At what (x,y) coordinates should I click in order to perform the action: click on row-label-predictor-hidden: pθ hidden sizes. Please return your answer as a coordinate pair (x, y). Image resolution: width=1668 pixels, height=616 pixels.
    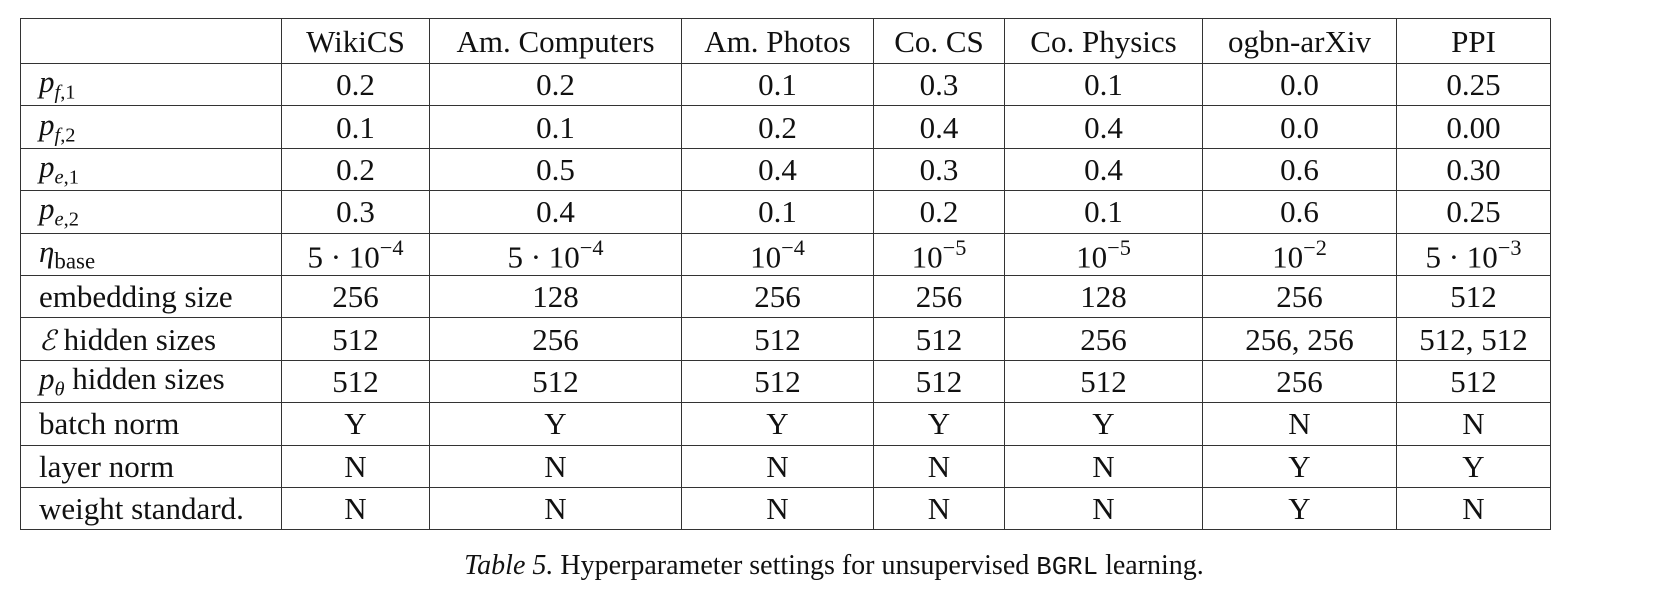
    Looking at the image, I should click on (151, 381).